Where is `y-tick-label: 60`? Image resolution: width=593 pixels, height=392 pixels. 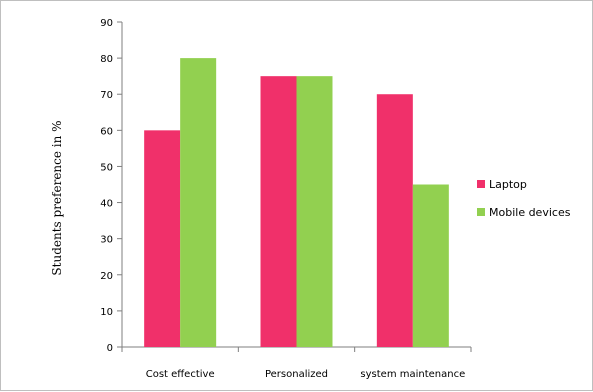 y-tick-label: 60 is located at coordinates (106, 131).